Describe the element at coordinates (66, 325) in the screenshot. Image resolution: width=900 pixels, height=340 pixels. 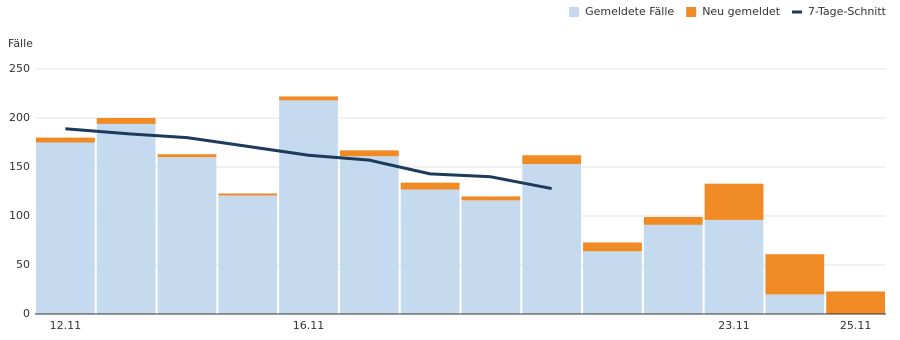
I see `x-tick-label: 12.11` at that location.